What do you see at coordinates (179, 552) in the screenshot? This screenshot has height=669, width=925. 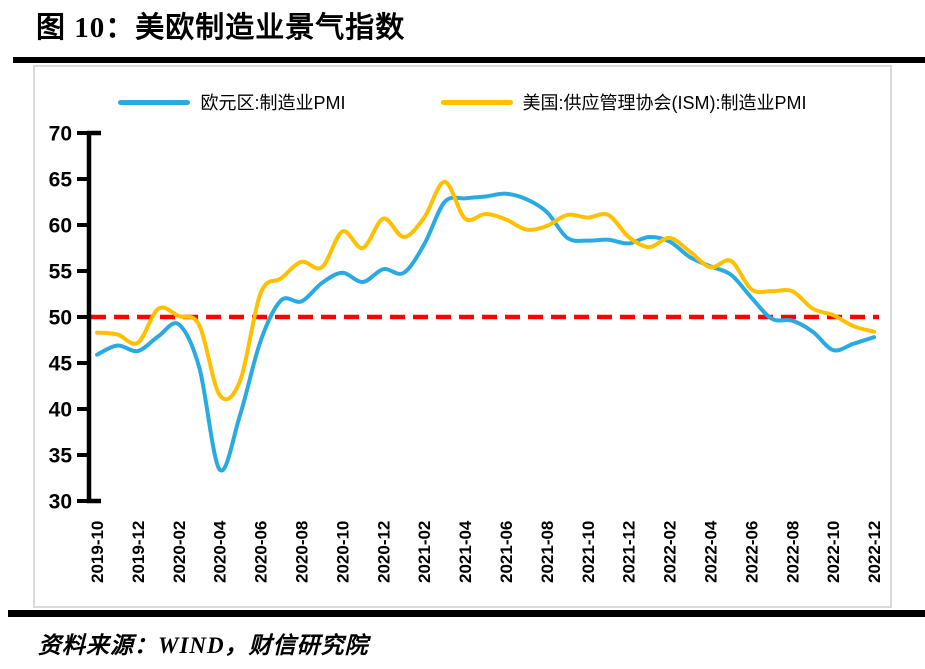 I see `x-axis-tick-label: 2020-02` at bounding box center [179, 552].